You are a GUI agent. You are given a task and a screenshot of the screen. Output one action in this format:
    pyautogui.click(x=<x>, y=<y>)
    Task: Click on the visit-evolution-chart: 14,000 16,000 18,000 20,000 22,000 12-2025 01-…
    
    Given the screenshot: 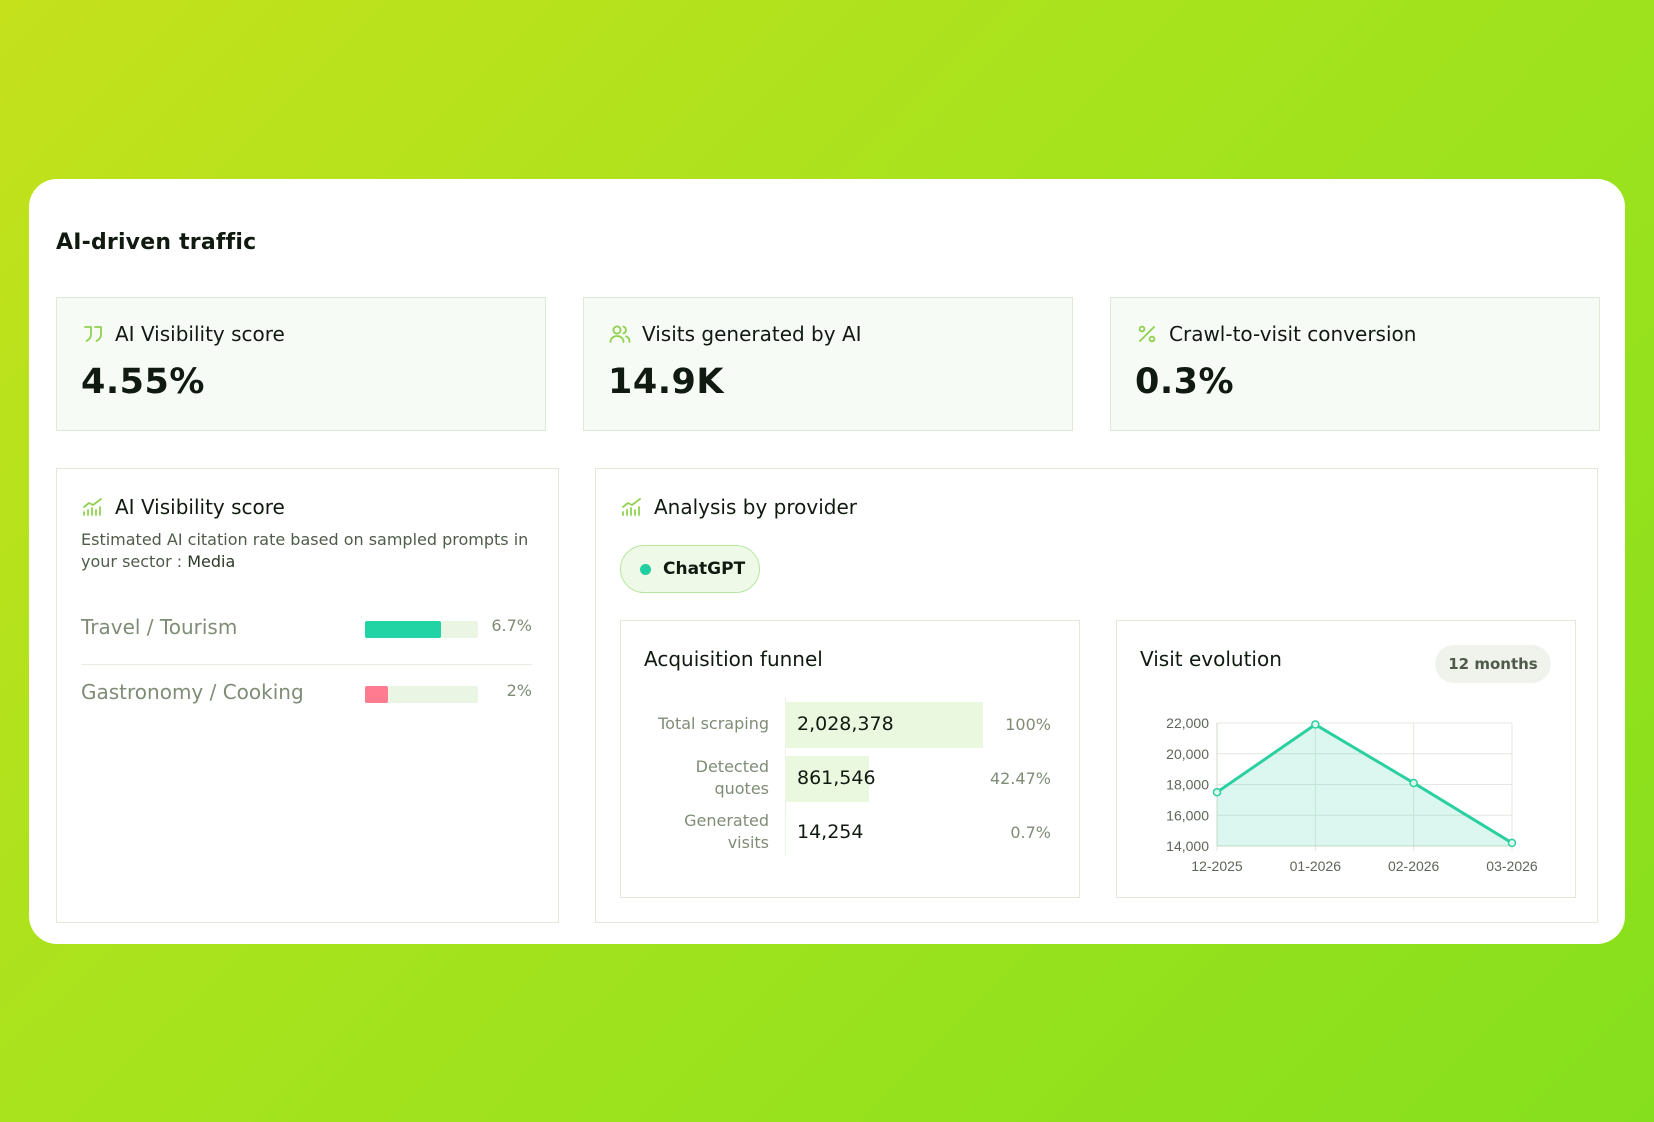 What is the action you would take?
    pyautogui.click(x=1352, y=794)
    